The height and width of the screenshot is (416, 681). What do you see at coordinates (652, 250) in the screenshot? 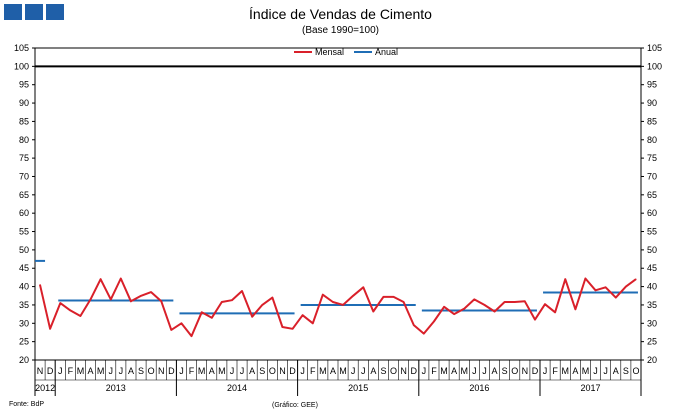
I see `y-tick-label-right: 50` at bounding box center [652, 250].